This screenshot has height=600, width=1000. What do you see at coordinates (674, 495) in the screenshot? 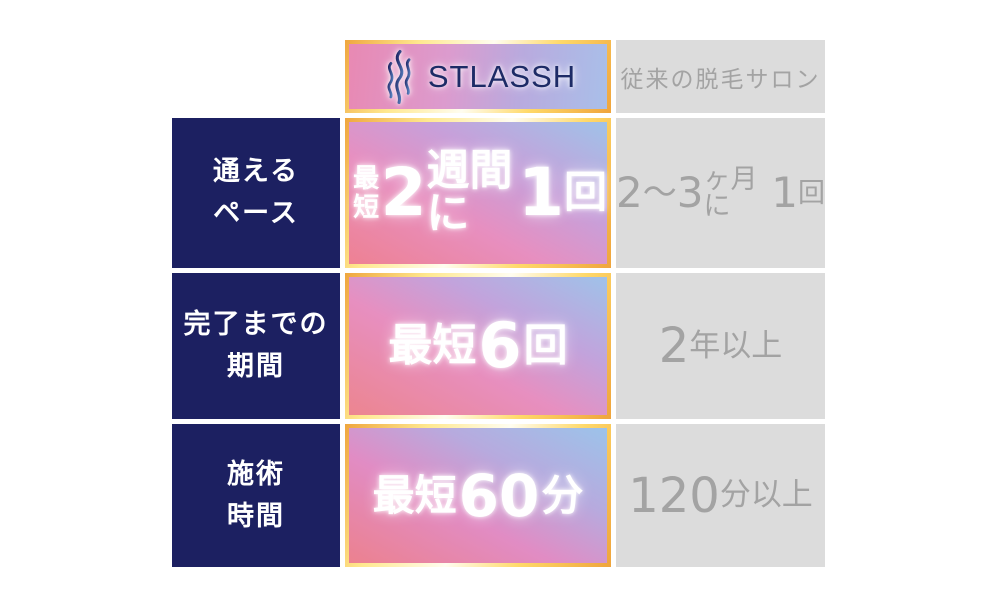
I see `time-number: 120` at bounding box center [674, 495].